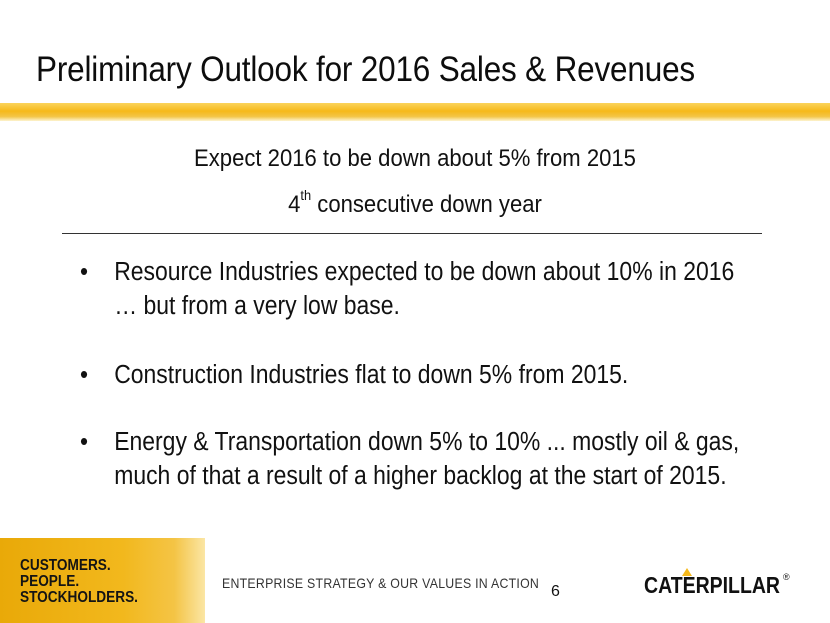 Image resolution: width=830 pixels, height=623 pixels. Describe the element at coordinates (712, 585) in the screenshot. I see `logo-wordmark: CATERPILLAR` at that location.